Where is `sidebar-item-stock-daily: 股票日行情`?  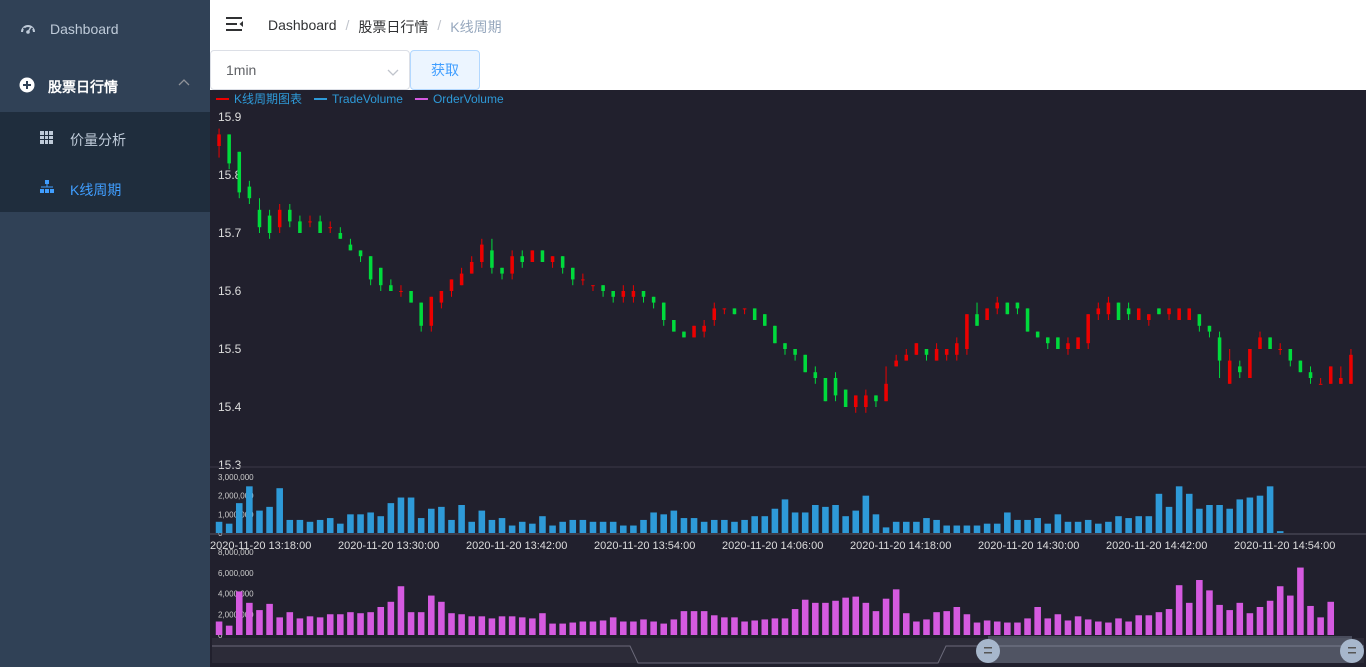 sidebar-item-stock-daily: 股票日行情 is located at coordinates (105, 84).